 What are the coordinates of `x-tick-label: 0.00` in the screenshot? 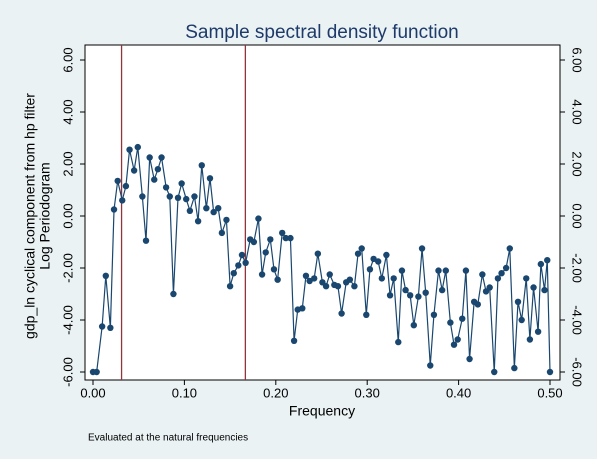 It's located at (92, 392).